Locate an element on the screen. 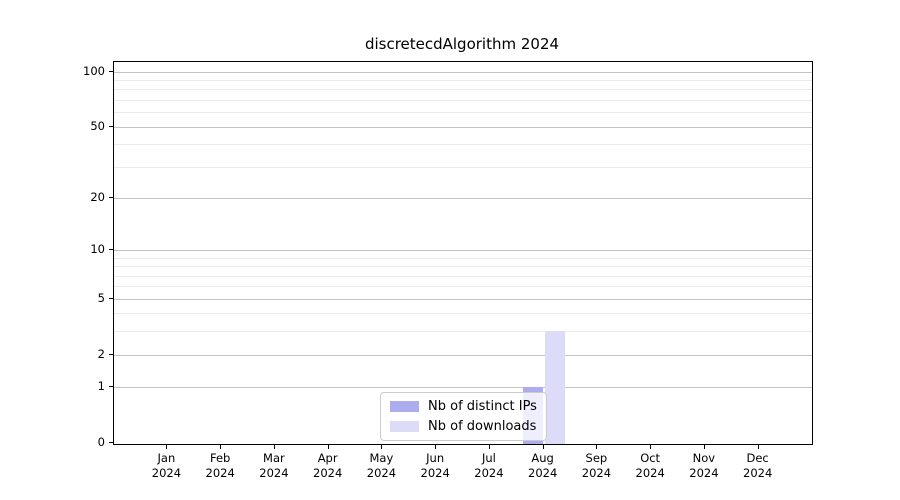  x-tick-label: Jun 2024 is located at coordinates (435, 465).